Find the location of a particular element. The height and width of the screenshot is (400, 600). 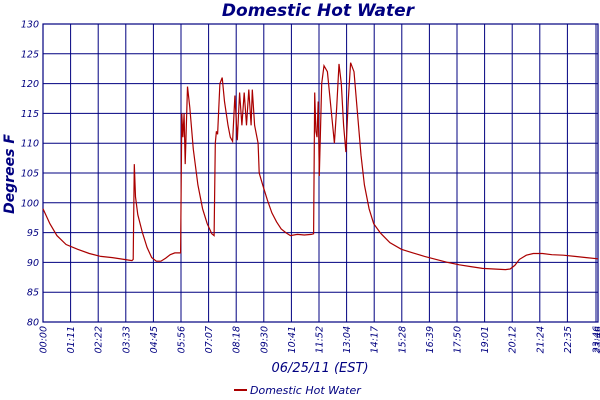

y-tick-label: 100 is located at coordinates (30, 203).